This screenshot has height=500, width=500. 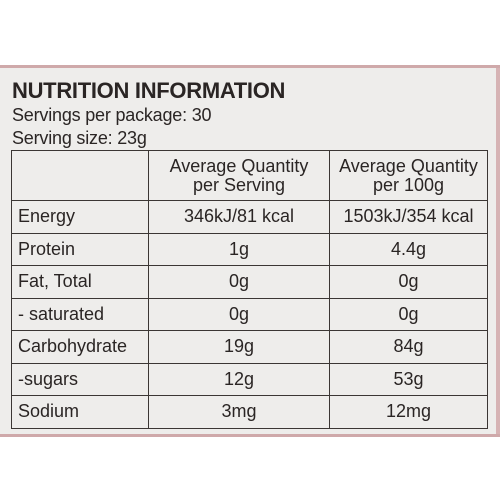 I want to click on table-row: Sodium 3mg 12mg, so click(x=249, y=412).